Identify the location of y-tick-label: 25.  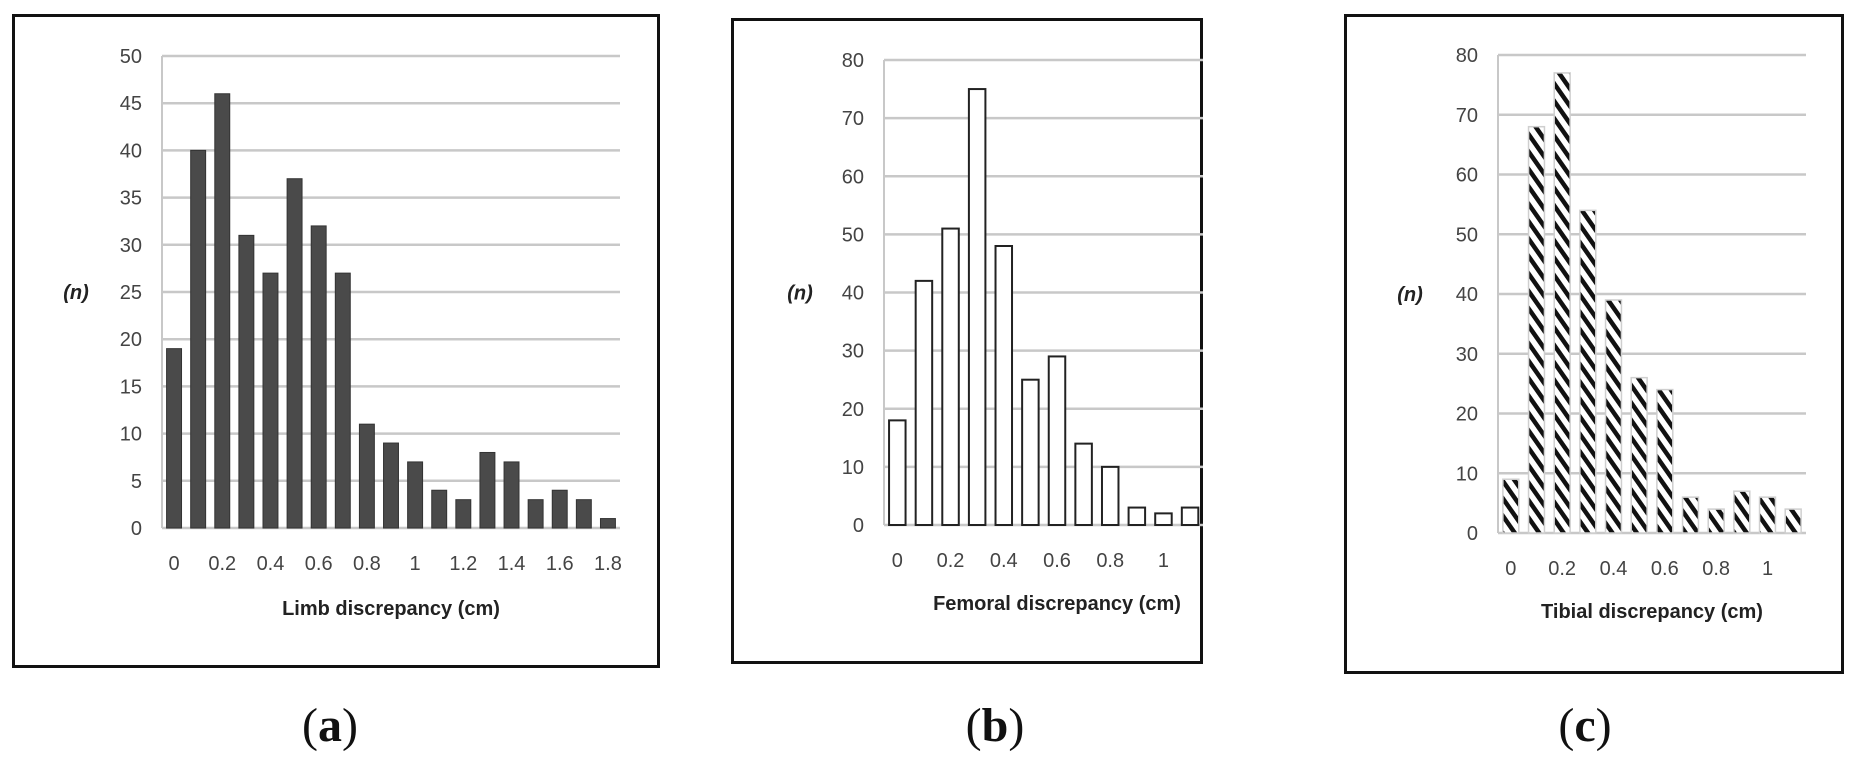
(131, 293).